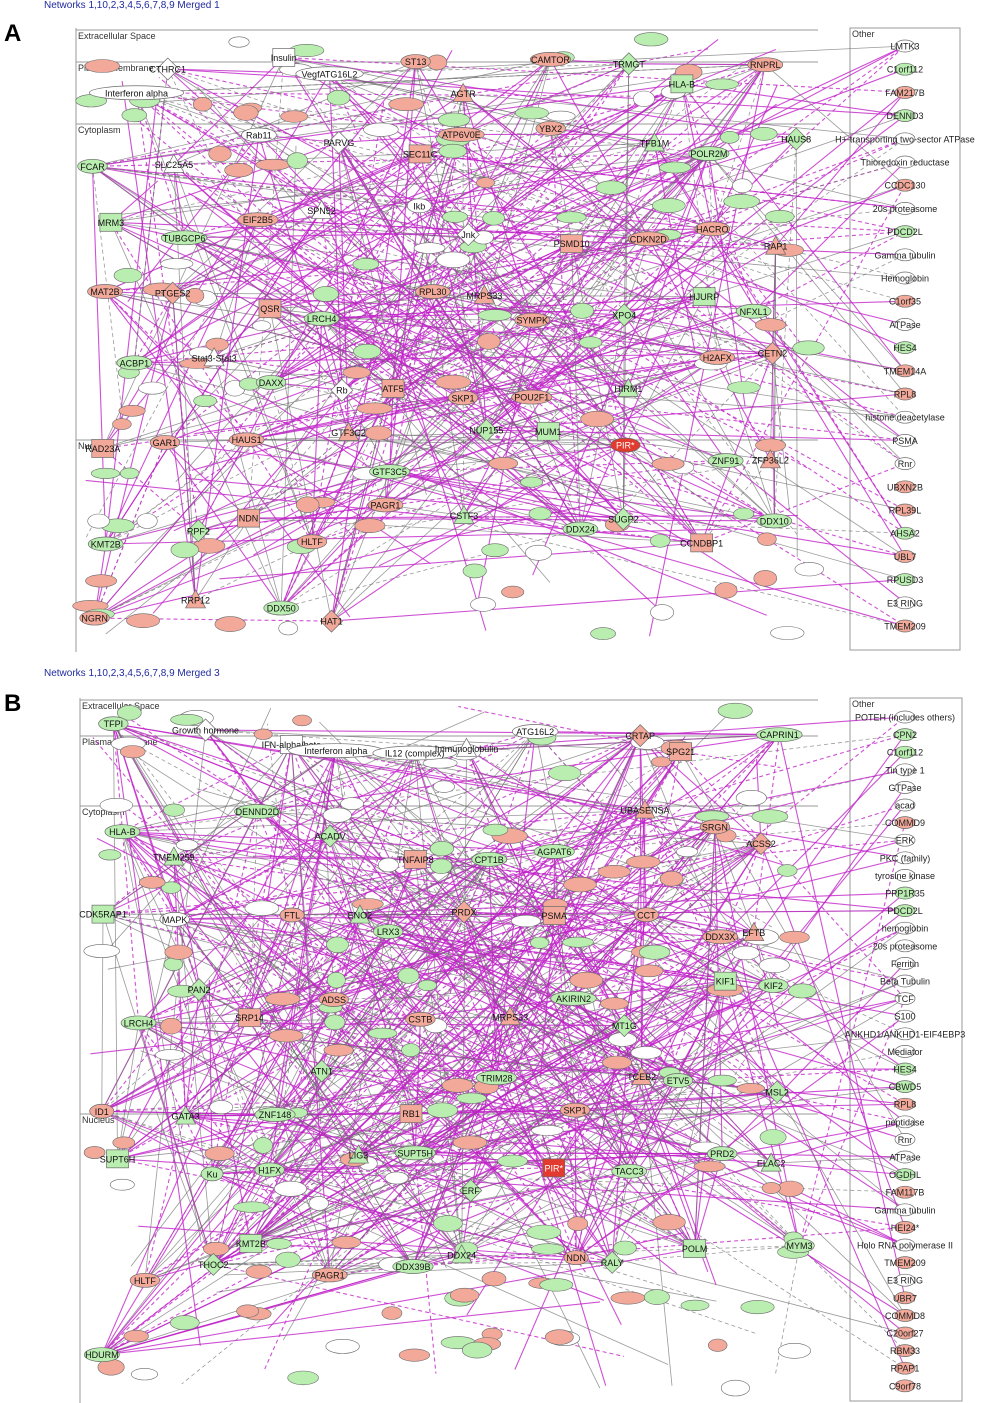  I want to click on other-node: GTPase, so click(905, 787).